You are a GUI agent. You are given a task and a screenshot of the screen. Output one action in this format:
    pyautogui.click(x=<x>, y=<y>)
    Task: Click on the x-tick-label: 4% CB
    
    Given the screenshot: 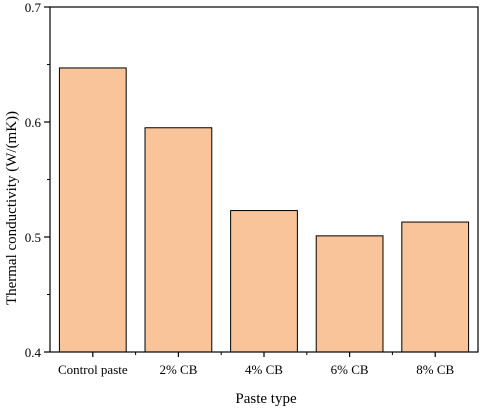 What is the action you would take?
    pyautogui.click(x=264, y=369)
    